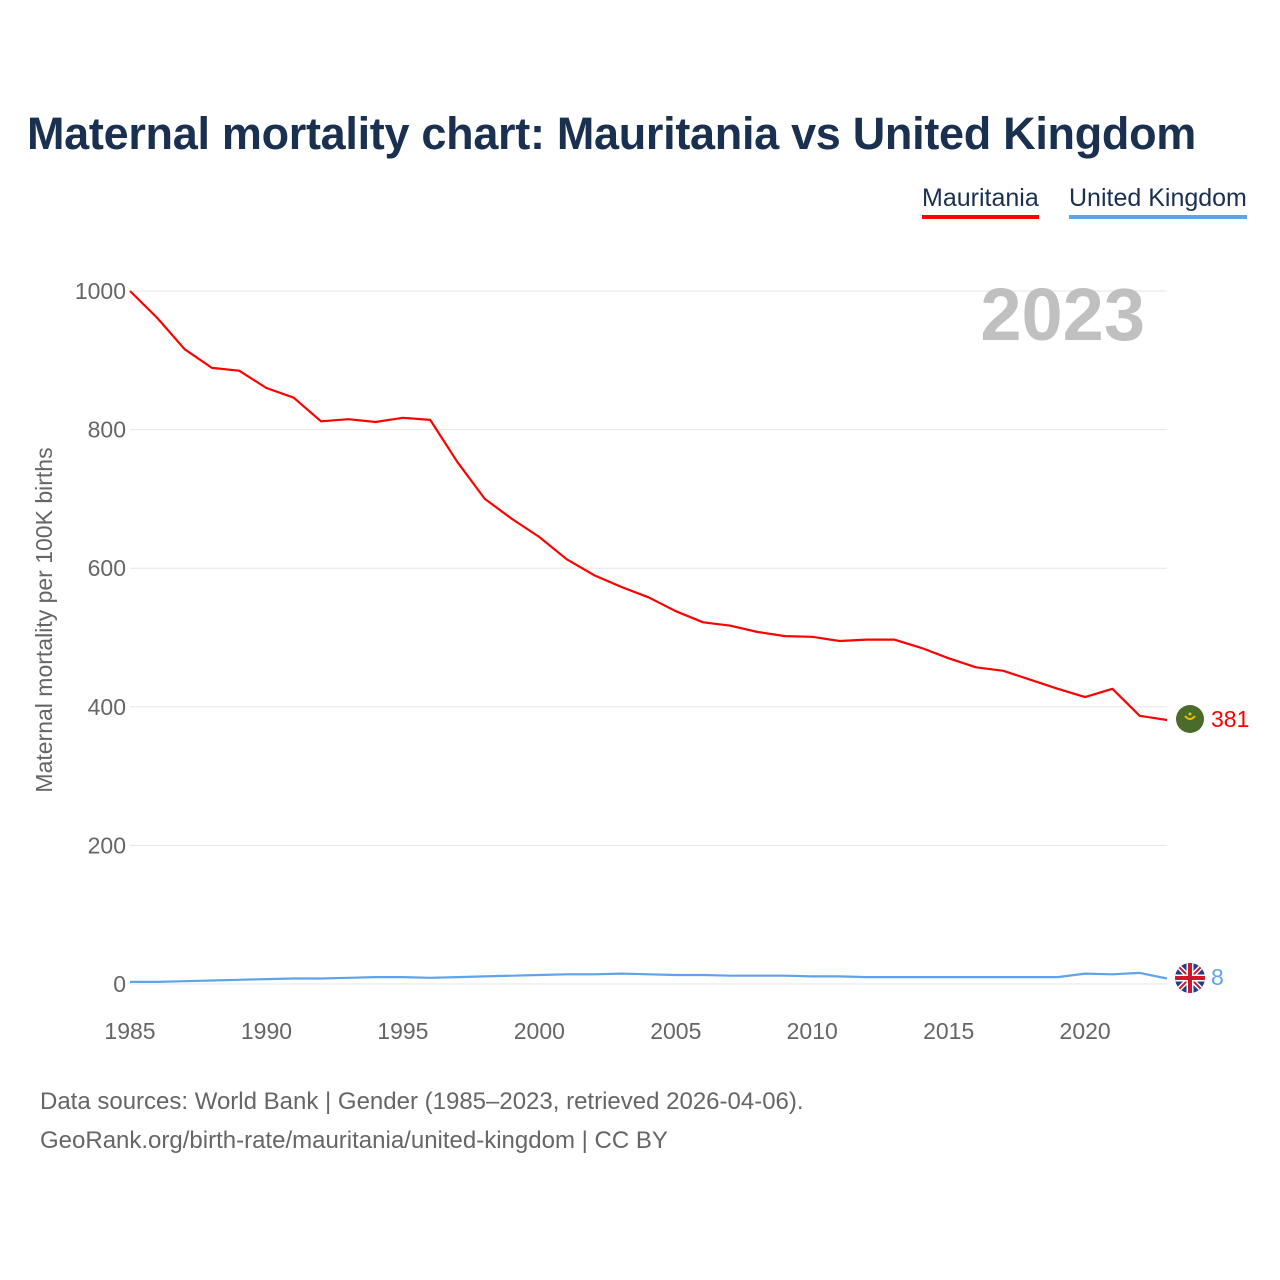  What do you see at coordinates (107, 845) in the screenshot?
I see `y-tick-label: 200` at bounding box center [107, 845].